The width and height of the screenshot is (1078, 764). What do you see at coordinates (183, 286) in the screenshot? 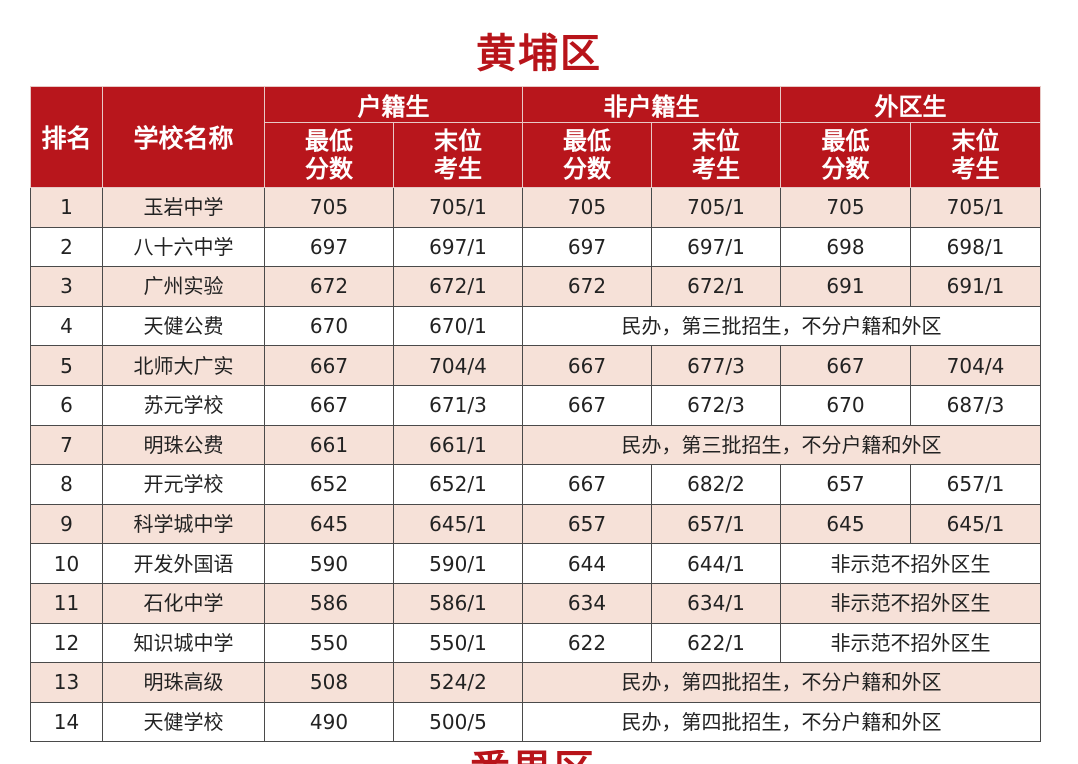
I see `school-name-cell: 广州实验` at bounding box center [183, 286].